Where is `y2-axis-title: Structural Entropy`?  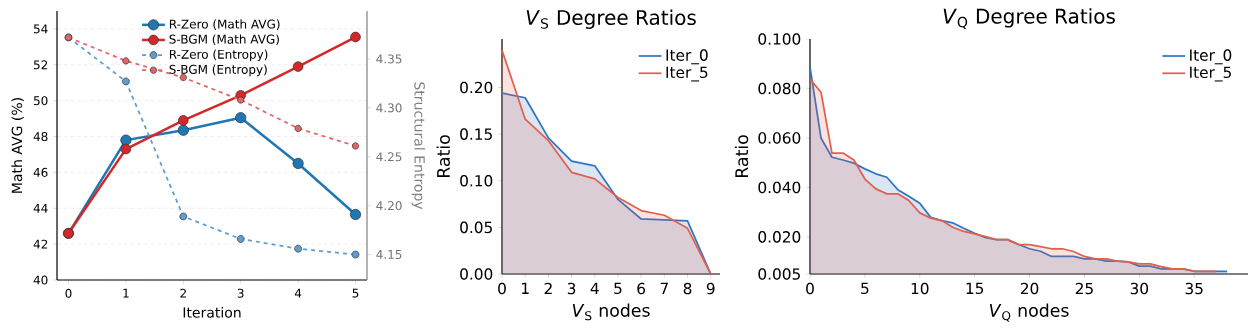 y2-axis-title: Structural Entropy is located at coordinates (418, 146).